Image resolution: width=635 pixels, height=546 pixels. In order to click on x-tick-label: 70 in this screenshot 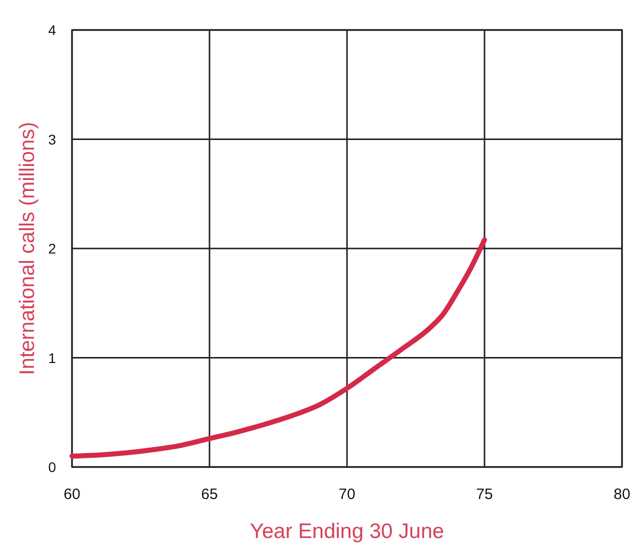, I will do `click(347, 494)`.